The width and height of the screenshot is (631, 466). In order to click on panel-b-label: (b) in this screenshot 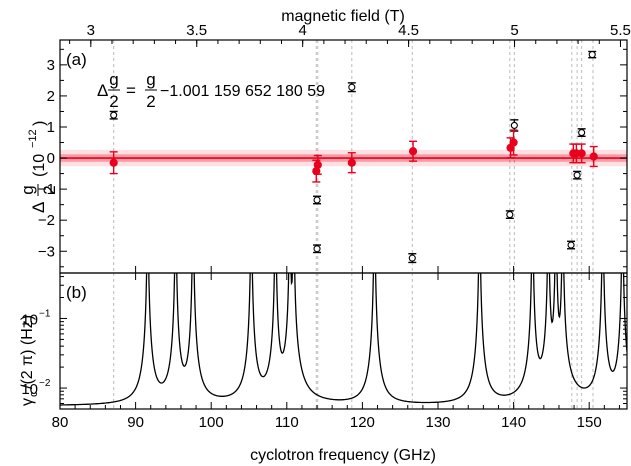, I will do `click(76, 292)`.